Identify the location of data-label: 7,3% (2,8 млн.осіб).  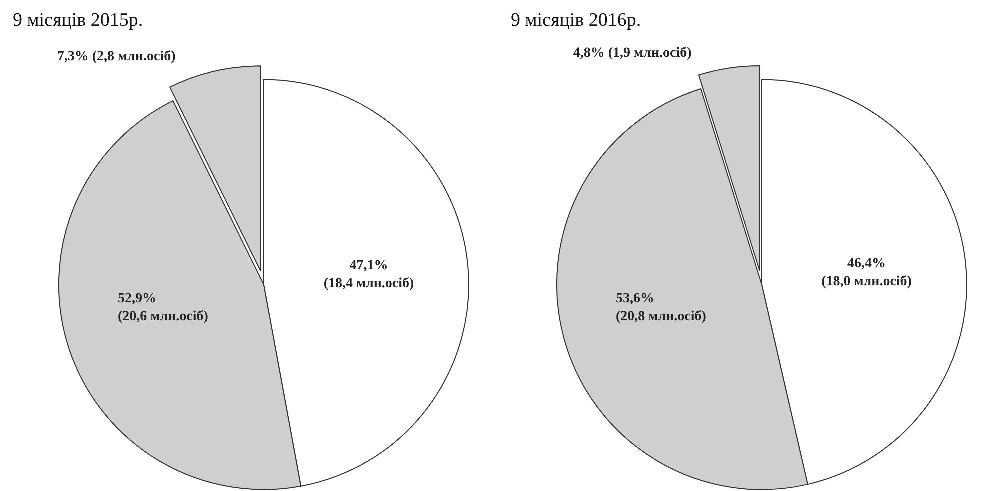
(116, 56).